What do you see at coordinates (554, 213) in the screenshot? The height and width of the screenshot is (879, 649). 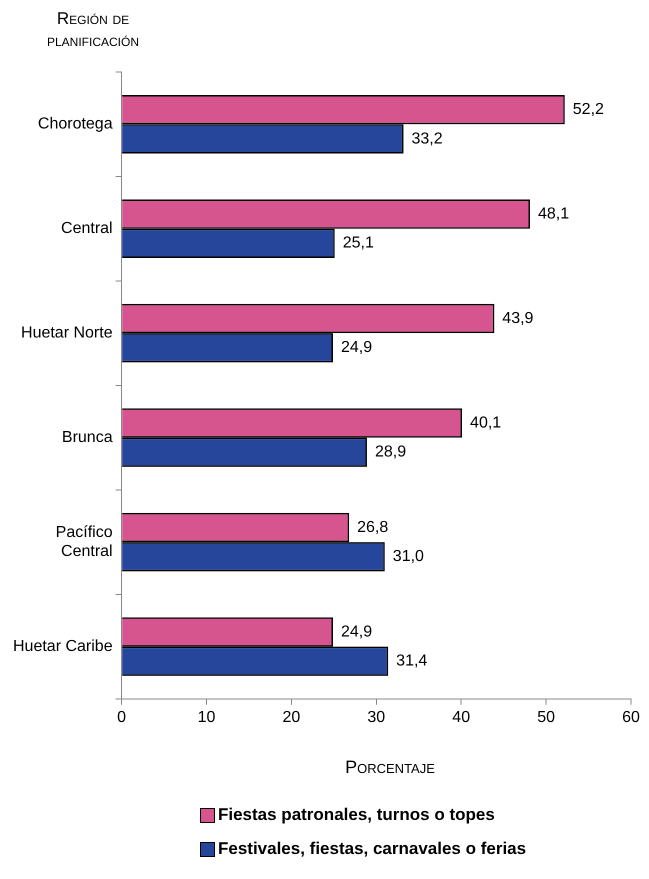 I see `data-label: 48,1` at bounding box center [554, 213].